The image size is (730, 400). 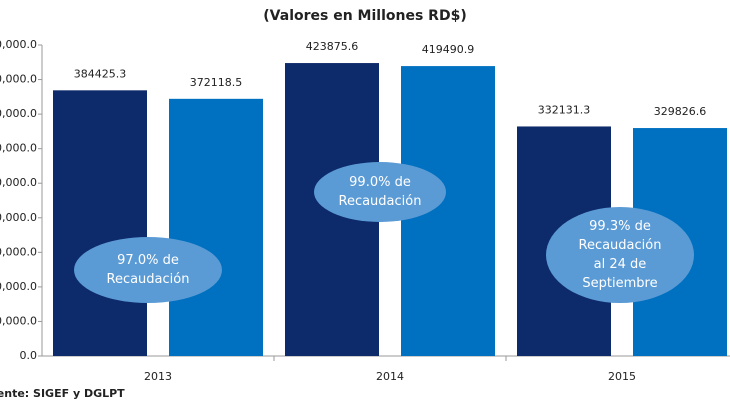 What do you see at coordinates (380, 182) in the screenshot?
I see `annotation-text: 99.0% de` at bounding box center [380, 182].